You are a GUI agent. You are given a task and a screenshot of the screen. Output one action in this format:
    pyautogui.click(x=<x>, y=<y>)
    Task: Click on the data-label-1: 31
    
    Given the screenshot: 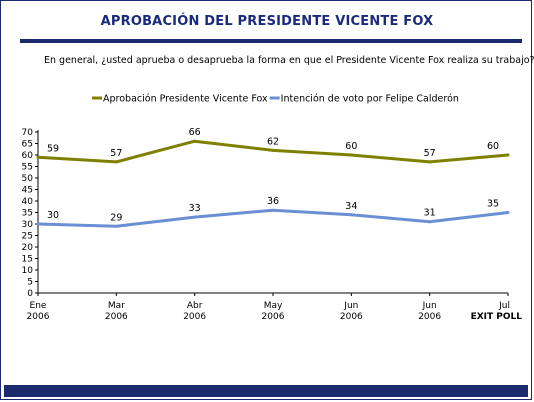 What is the action you would take?
    pyautogui.click(x=430, y=213)
    